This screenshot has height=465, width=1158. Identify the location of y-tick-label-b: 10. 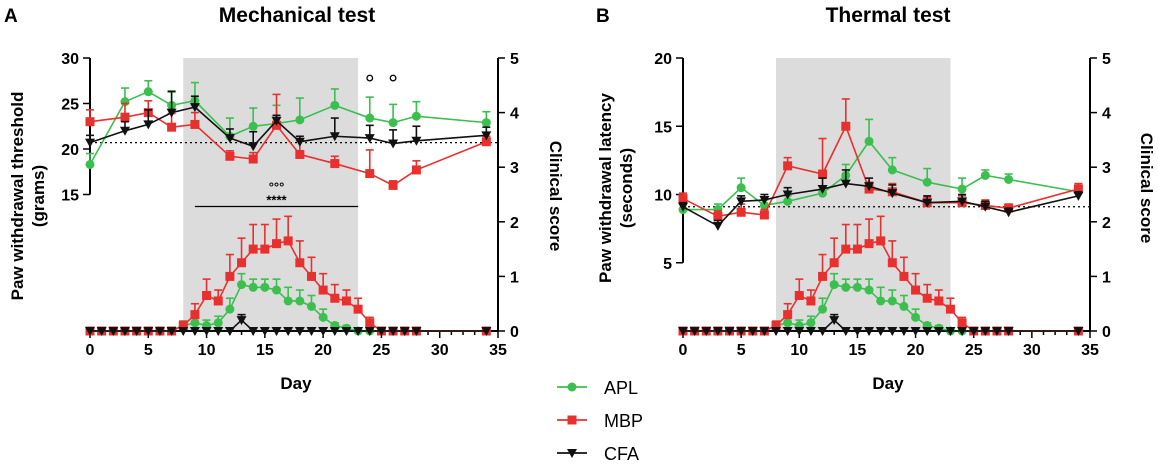
(663, 196).